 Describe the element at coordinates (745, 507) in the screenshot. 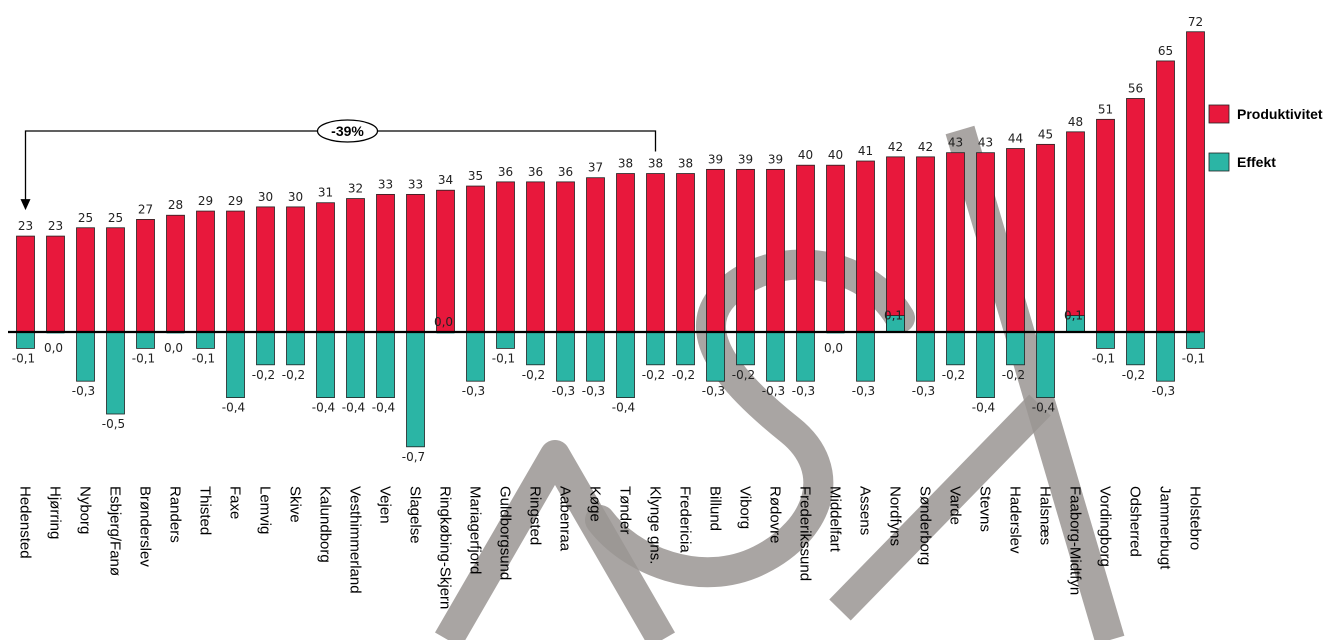

I see `category-label: Viborg` at that location.